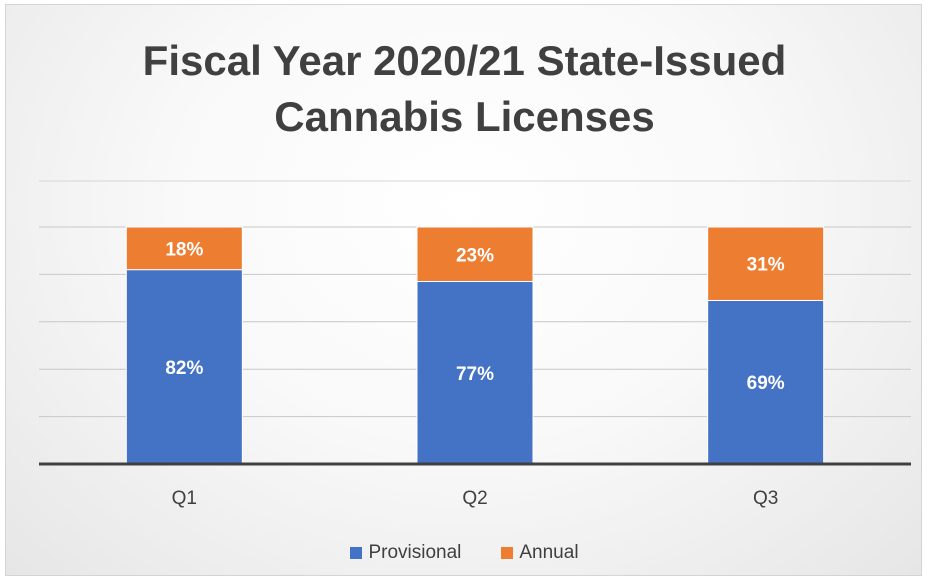  What do you see at coordinates (356, 553) in the screenshot?
I see `legend-swatch-provisional` at bounding box center [356, 553].